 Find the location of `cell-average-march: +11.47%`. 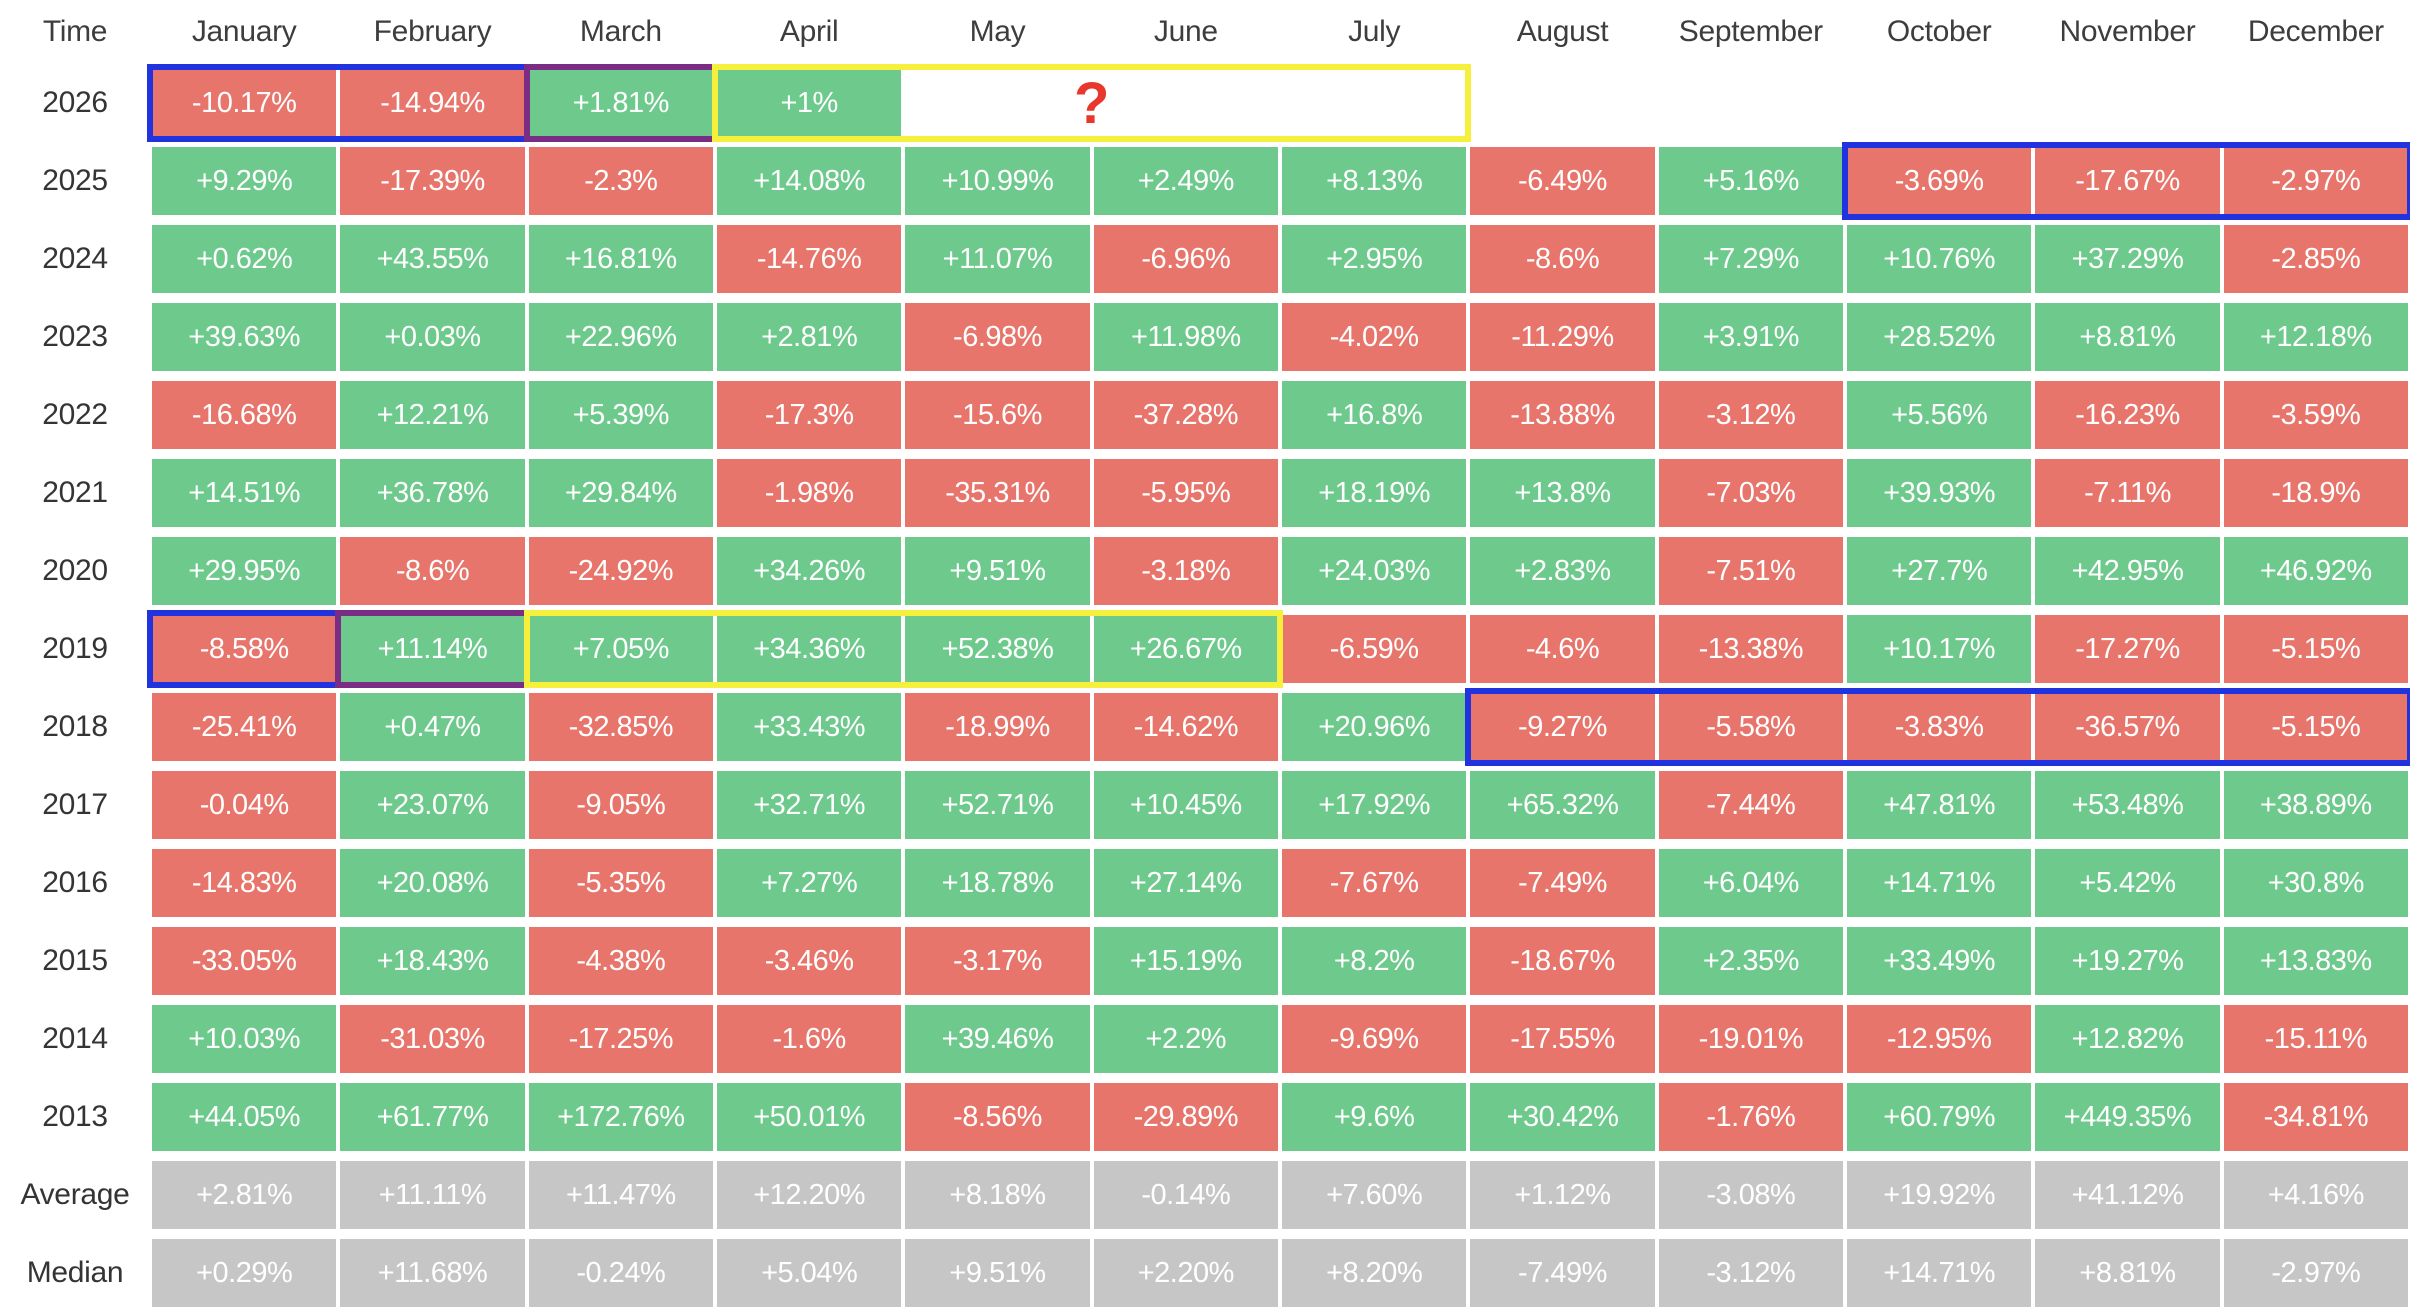

cell-average-march: +11.47% is located at coordinates (620, 1195).